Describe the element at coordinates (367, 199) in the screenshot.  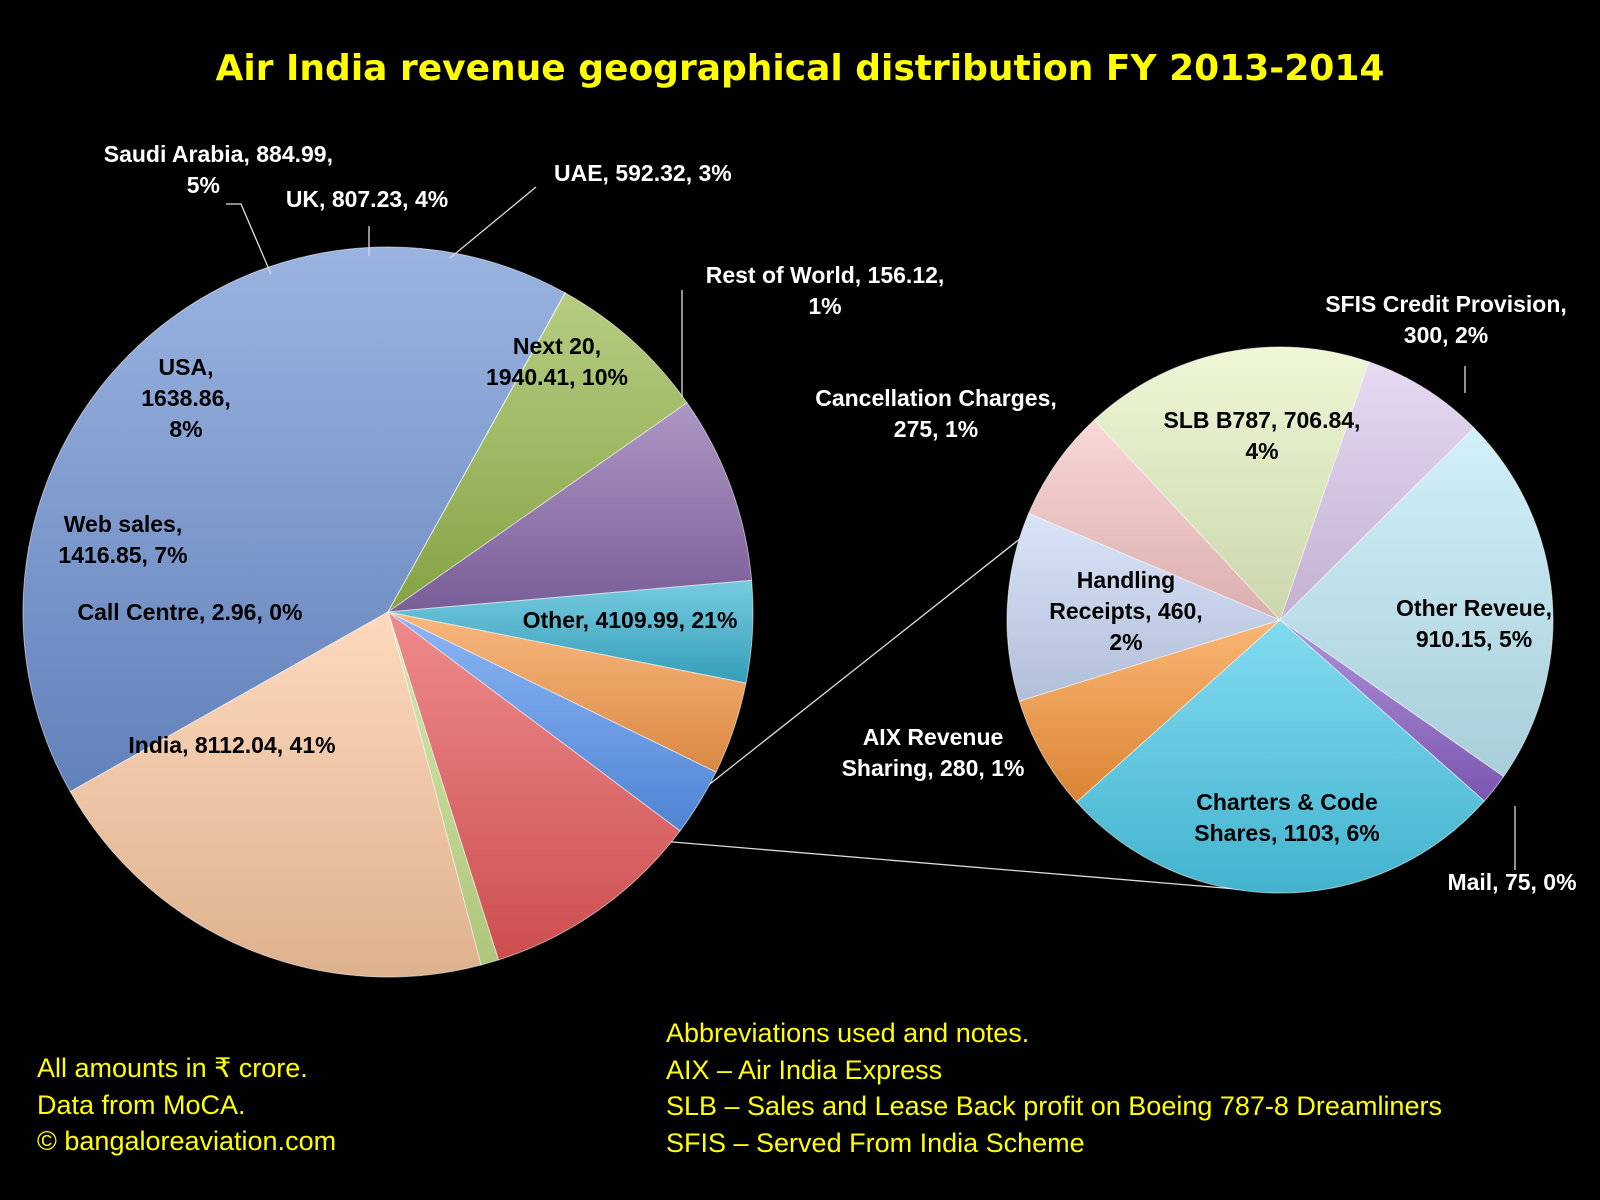
I see `label-uk: UK, 807.23, 4%` at that location.